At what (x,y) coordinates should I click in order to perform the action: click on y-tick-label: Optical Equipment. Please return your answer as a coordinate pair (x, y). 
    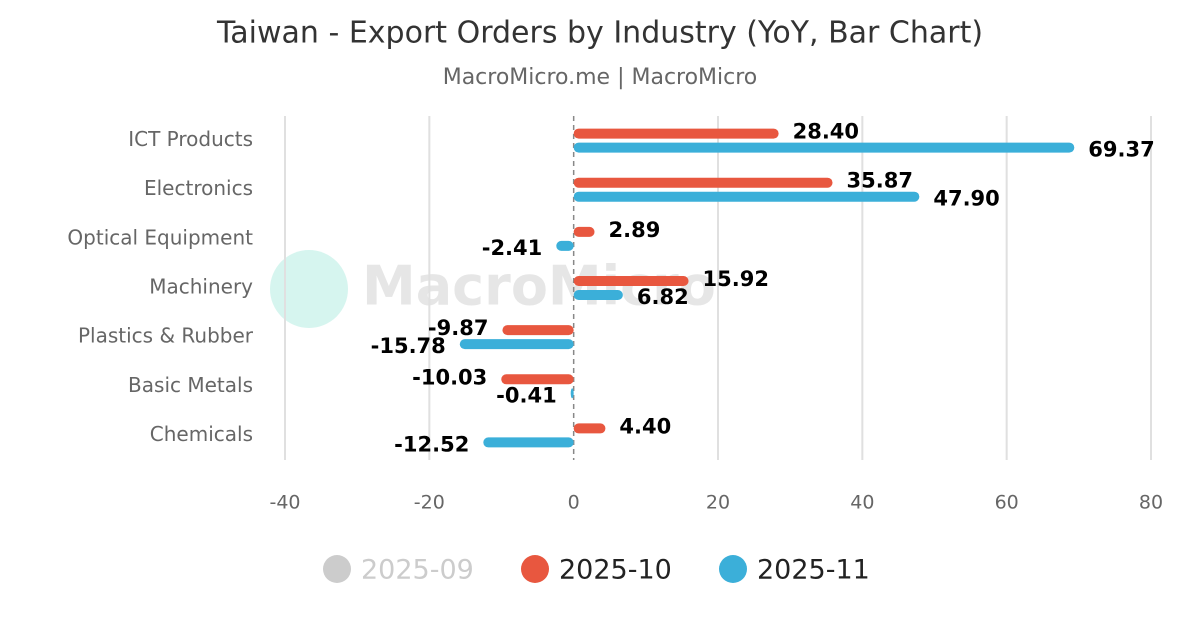
    Looking at the image, I should click on (160, 237).